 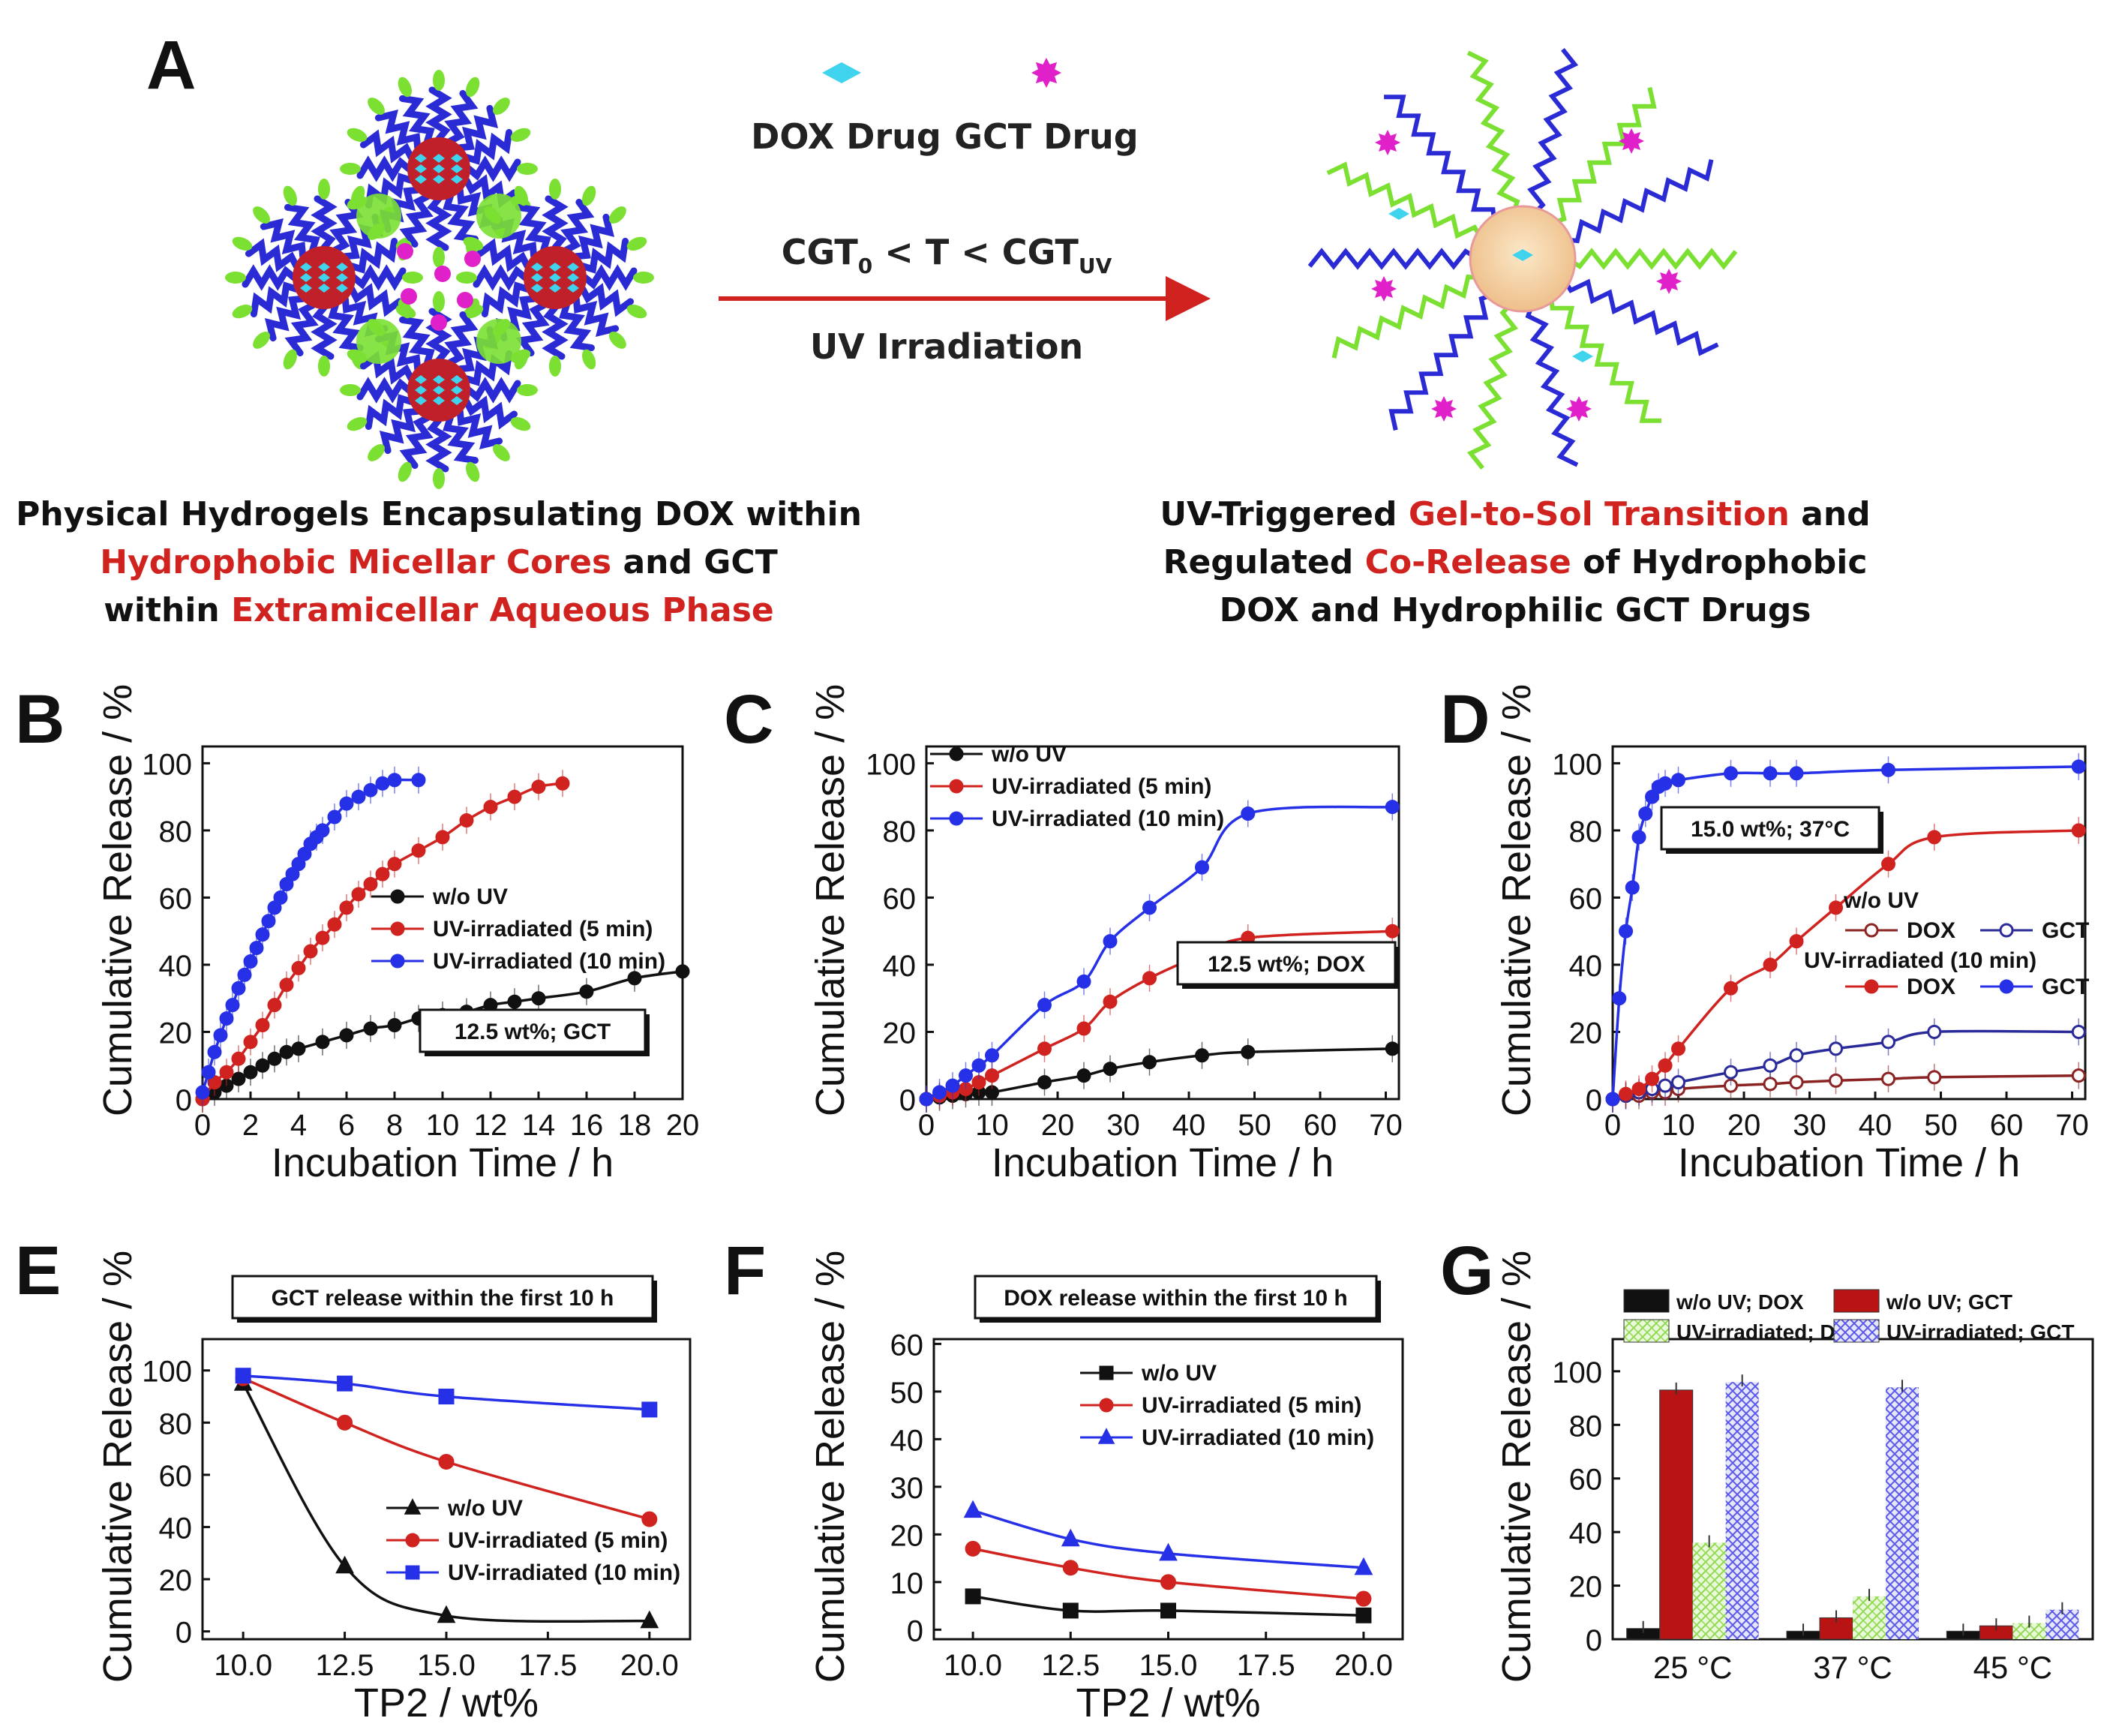 I want to click on x-tick-label: 12, so click(x=491, y=1126).